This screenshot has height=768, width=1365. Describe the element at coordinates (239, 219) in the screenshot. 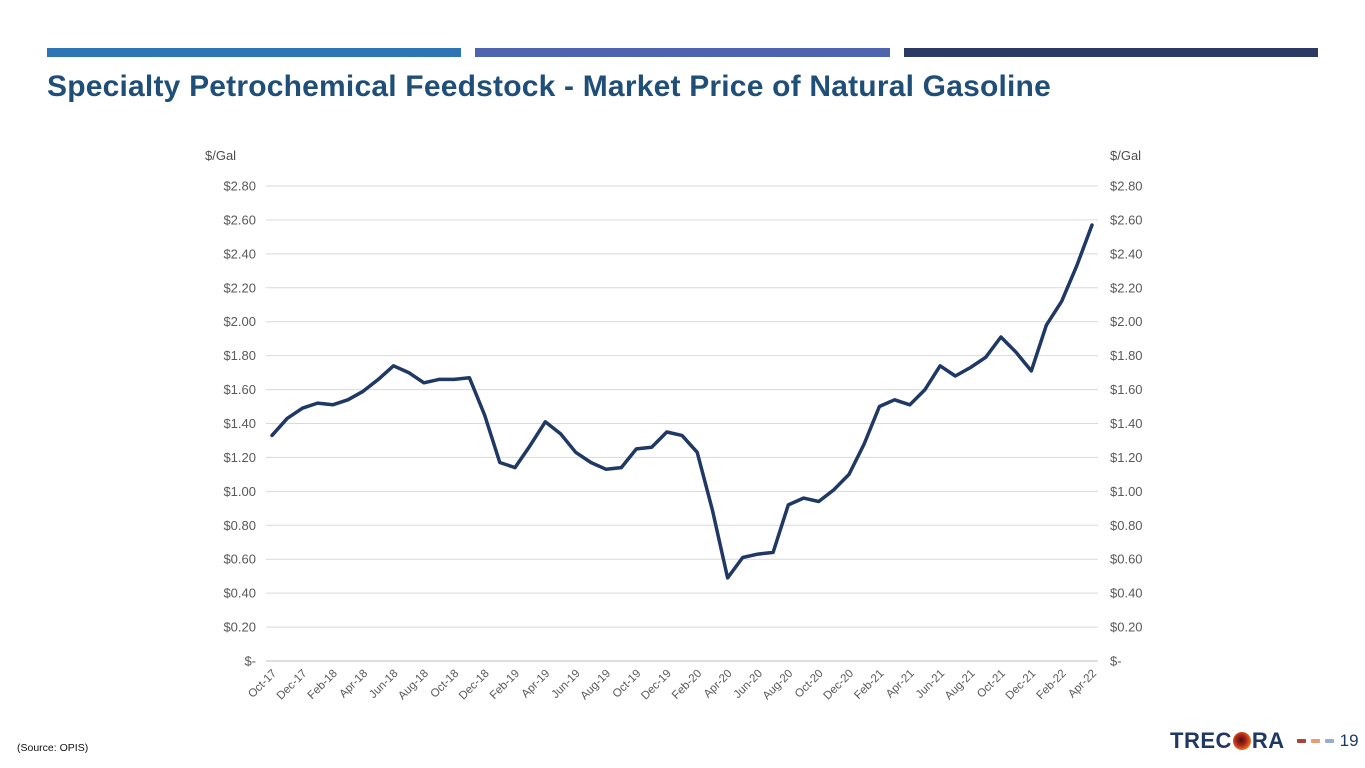

I see `y-tick-label-left: $2.60` at that location.